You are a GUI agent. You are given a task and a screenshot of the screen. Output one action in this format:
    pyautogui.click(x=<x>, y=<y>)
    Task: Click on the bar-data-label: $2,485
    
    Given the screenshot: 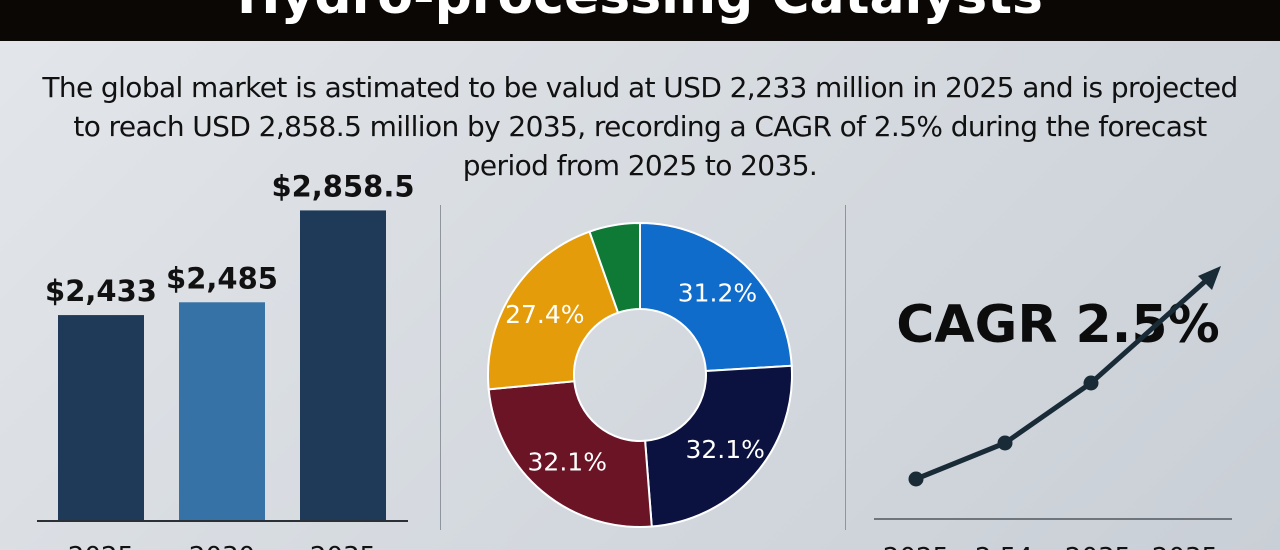 What is the action you would take?
    pyautogui.click(x=222, y=278)
    